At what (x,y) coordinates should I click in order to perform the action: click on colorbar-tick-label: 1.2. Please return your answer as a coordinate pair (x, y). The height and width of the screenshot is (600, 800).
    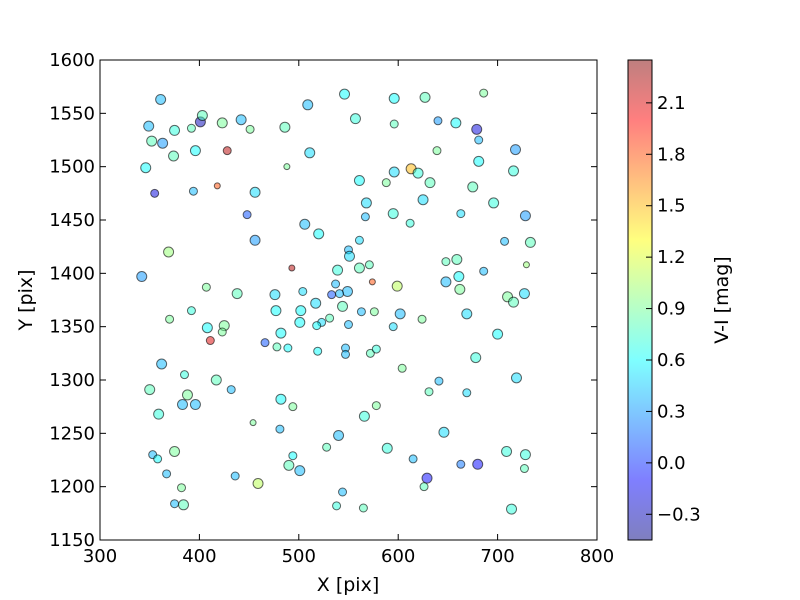
    Looking at the image, I should click on (671, 257).